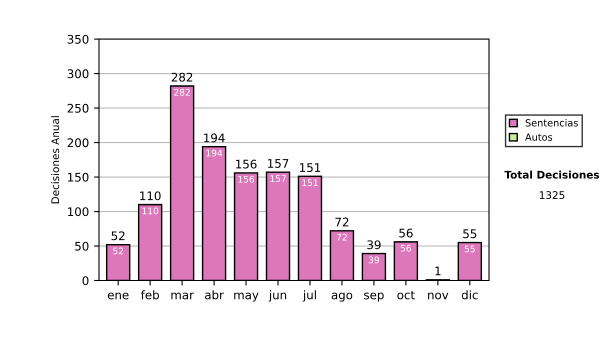 The height and width of the screenshot is (340, 600). What do you see at coordinates (118, 235) in the screenshot?
I see `total-label: 52` at bounding box center [118, 235].